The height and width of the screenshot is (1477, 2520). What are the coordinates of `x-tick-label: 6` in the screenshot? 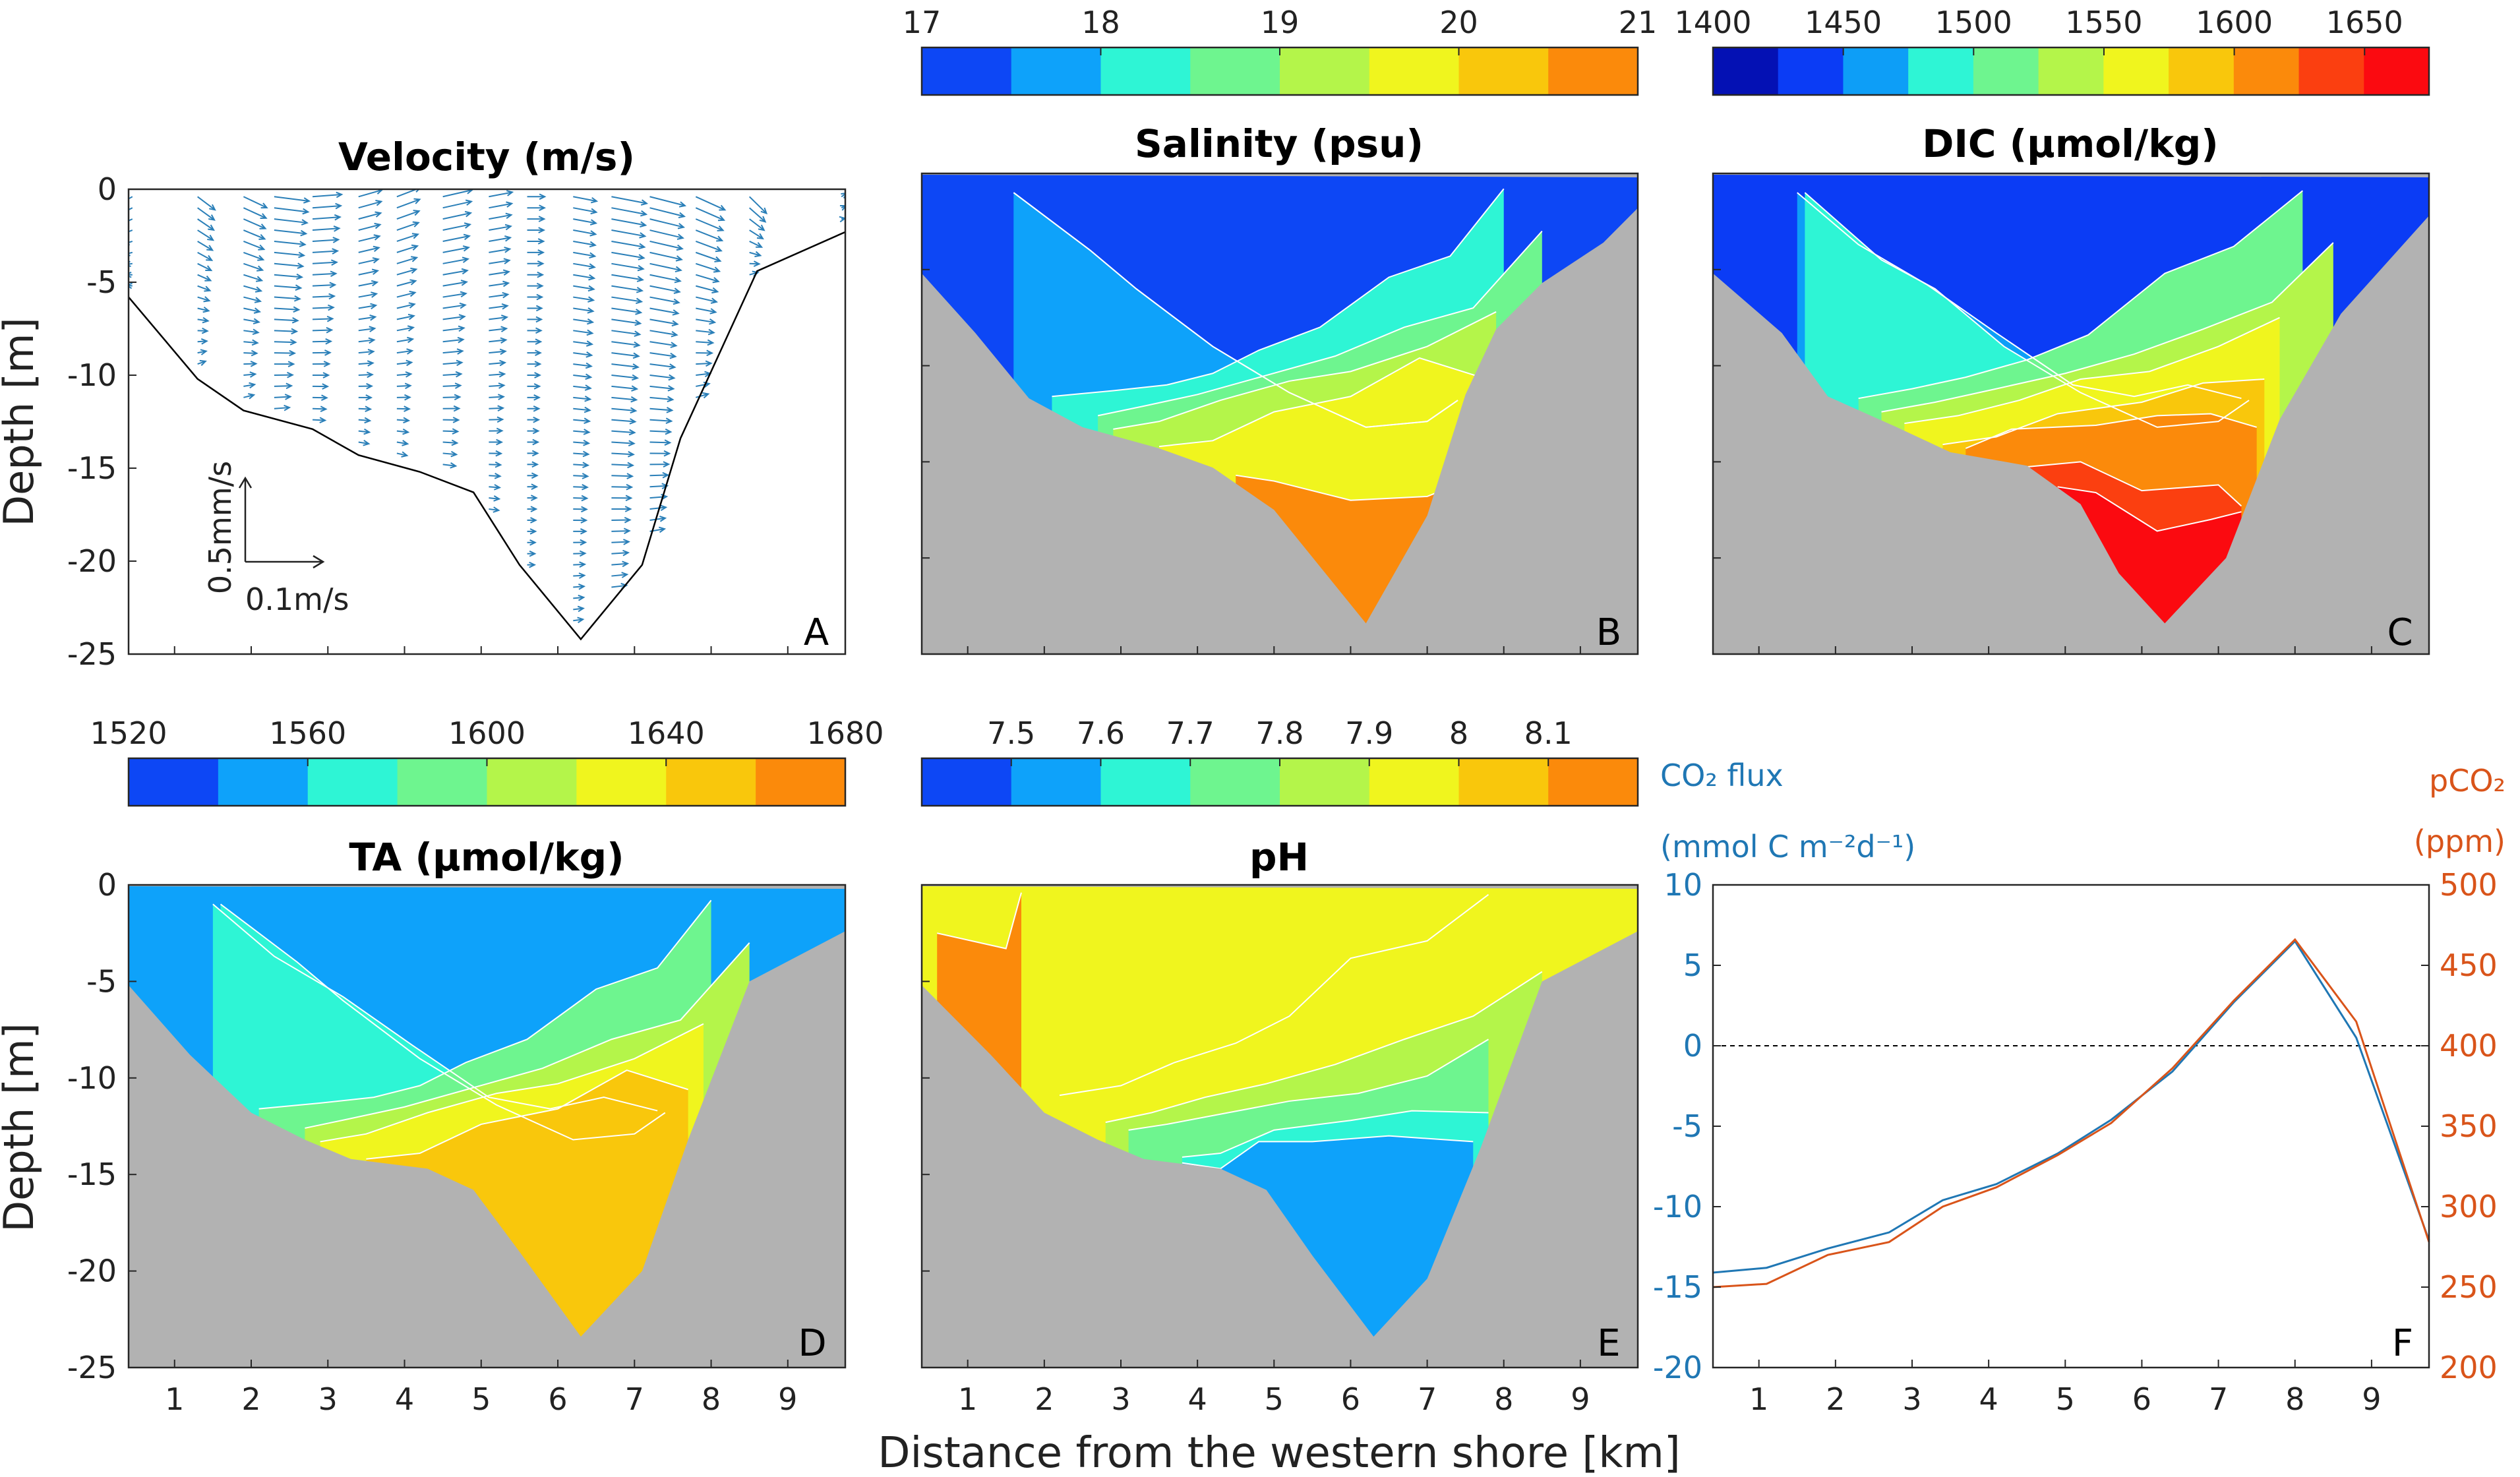 It's located at (2141, 1399).